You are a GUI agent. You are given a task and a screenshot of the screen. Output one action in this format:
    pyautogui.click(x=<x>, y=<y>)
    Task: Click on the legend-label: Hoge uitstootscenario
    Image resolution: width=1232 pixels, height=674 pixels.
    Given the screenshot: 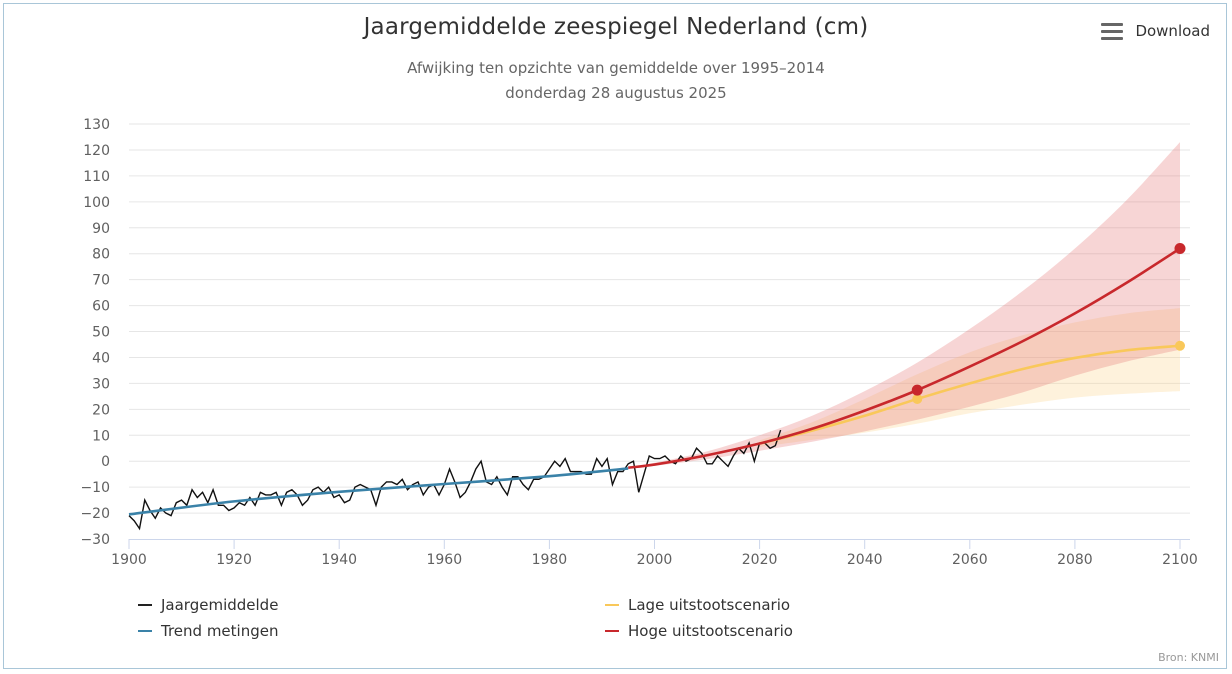 What is the action you would take?
    pyautogui.click(x=710, y=631)
    